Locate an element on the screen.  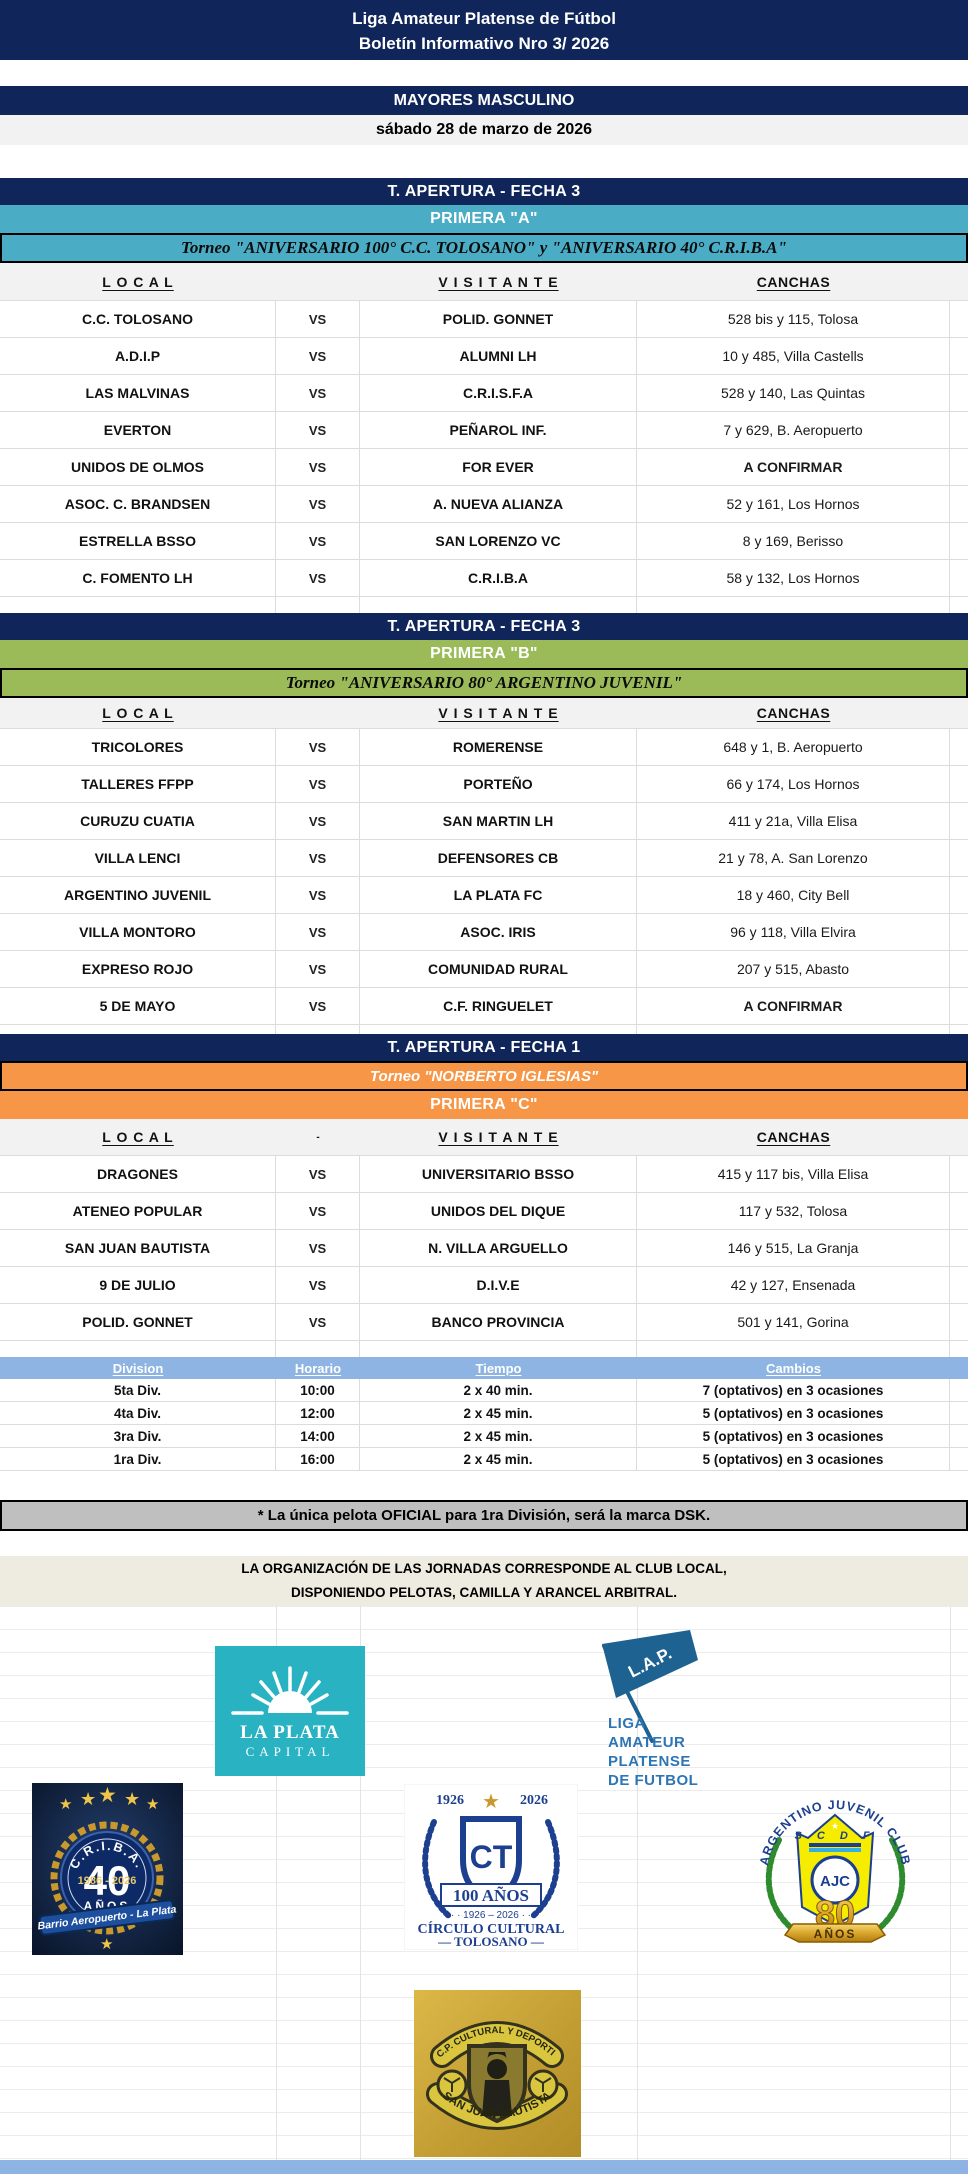
cancha-location: 146 y 515, La Granja is located at coordinates (793, 1248).